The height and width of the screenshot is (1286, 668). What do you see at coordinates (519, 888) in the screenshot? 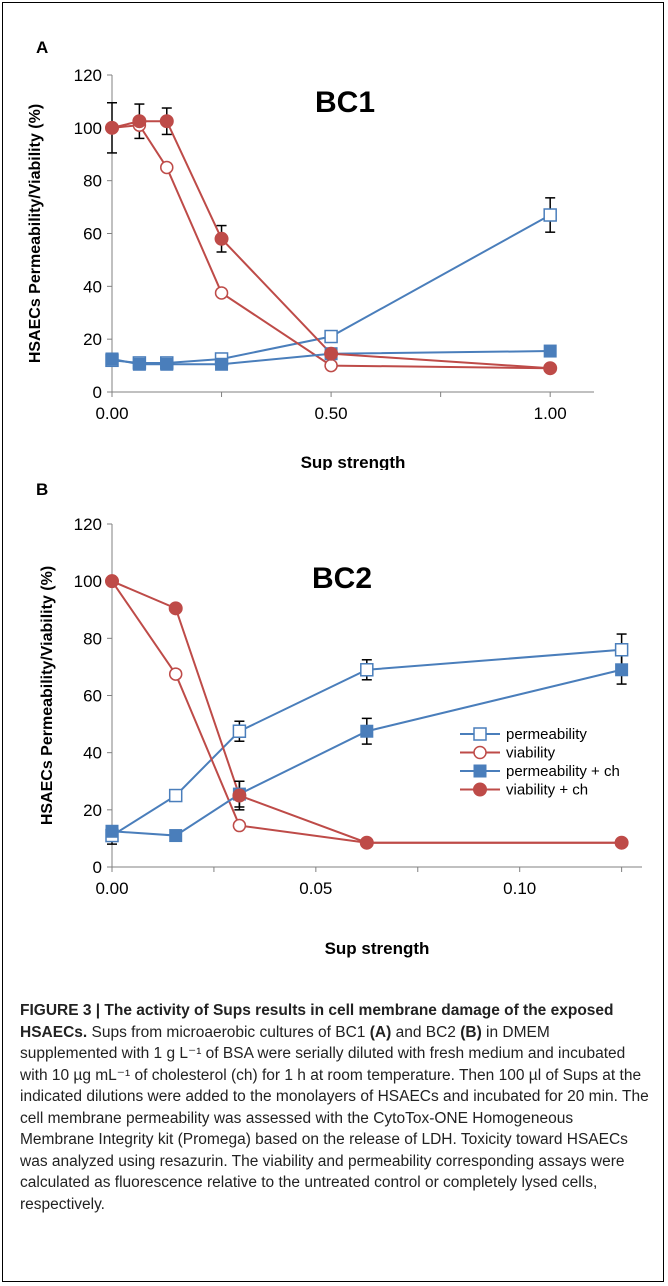
I see `x-tick-label: 0.10` at bounding box center [519, 888].